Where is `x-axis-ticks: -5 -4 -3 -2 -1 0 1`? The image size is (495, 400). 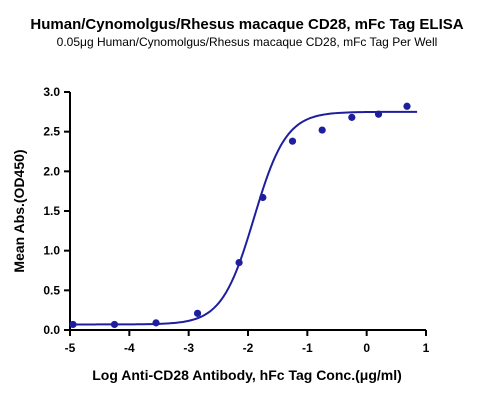
x-axis-ticks: -5 -4 -3 -2 -1 0 1 is located at coordinates (247, 342).